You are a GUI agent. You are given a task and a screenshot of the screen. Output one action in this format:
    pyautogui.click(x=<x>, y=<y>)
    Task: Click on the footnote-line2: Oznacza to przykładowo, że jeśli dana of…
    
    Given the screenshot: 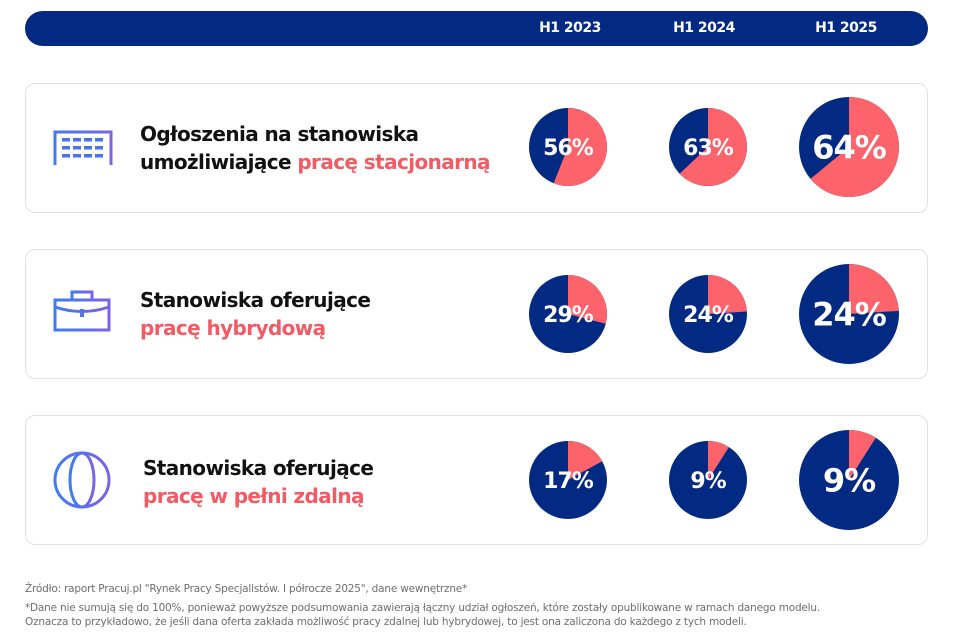 What is the action you would take?
    pyautogui.click(x=386, y=622)
    